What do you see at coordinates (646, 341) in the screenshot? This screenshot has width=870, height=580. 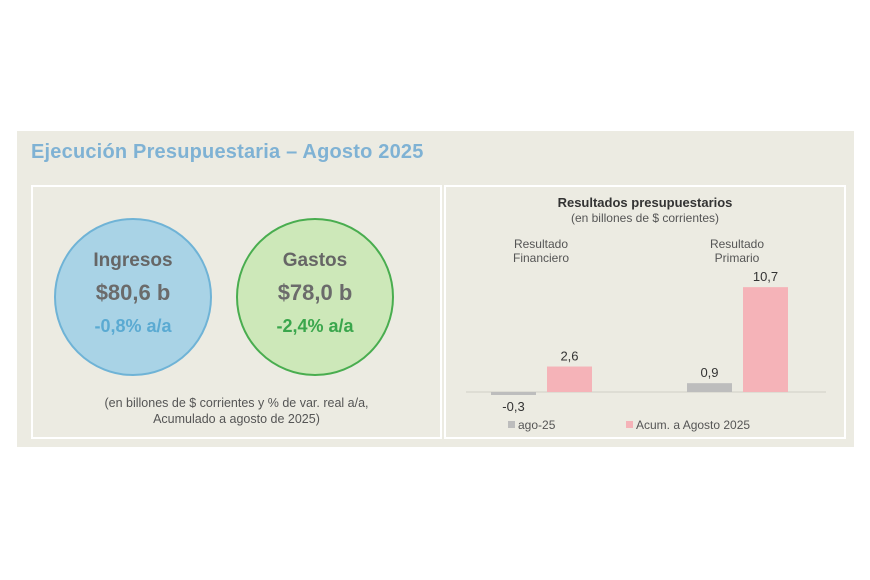 I see `bar-chart: -0,3 0,9 2,6 10,7` at bounding box center [646, 341].